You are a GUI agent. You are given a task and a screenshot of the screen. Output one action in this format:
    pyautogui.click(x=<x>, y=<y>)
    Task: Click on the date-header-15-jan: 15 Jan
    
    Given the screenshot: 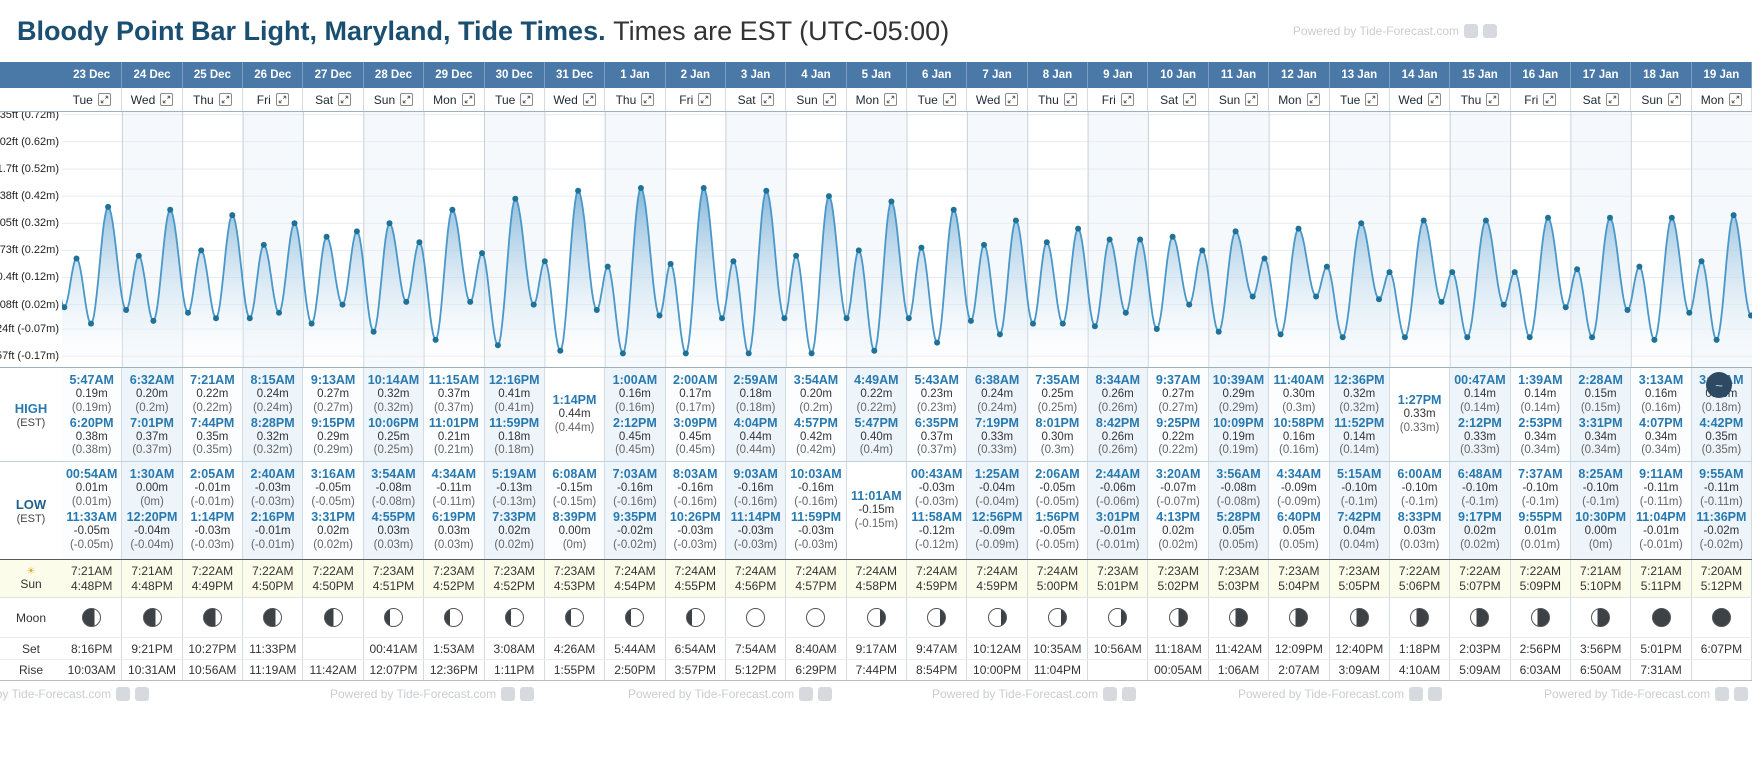 What is the action you would take?
    pyautogui.click(x=1480, y=75)
    